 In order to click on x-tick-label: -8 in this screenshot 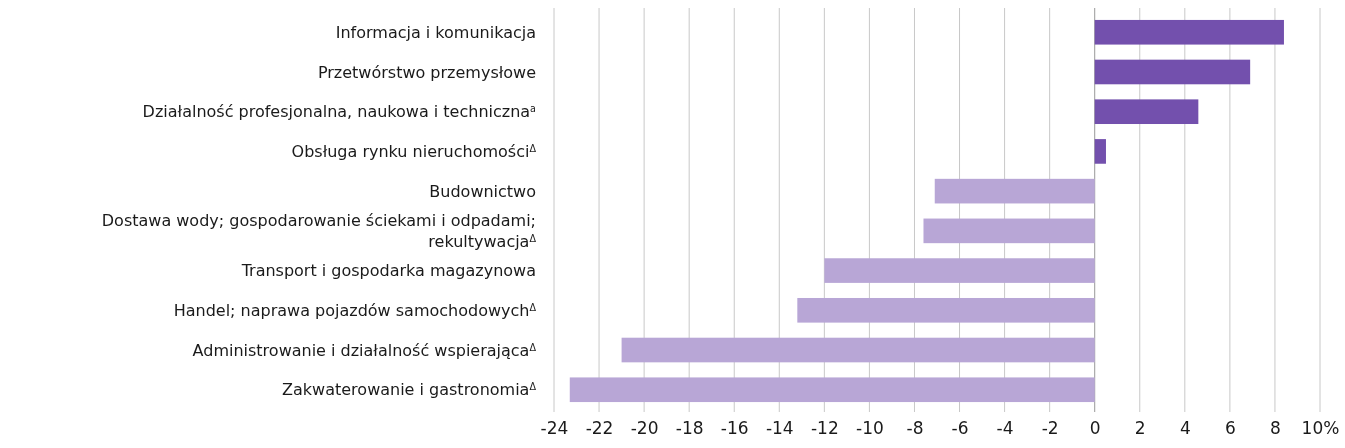, I will do `click(915, 428)`.